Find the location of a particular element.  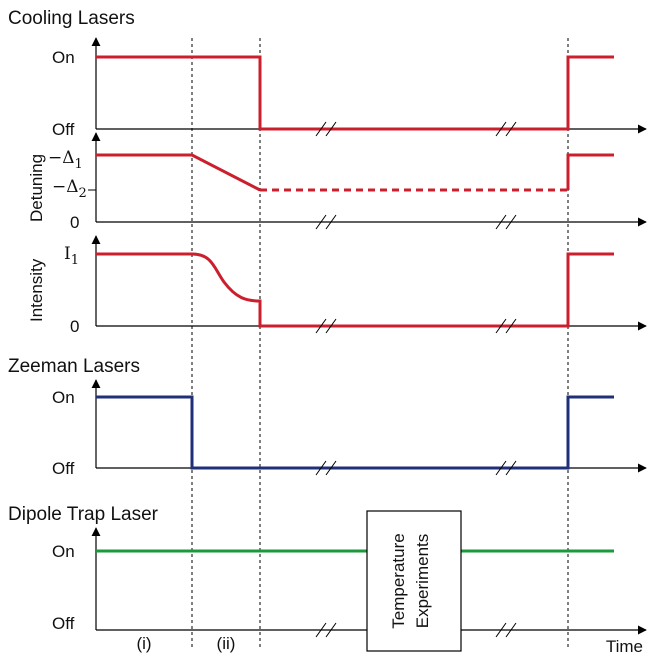

dipole-trap-title: Dipole Trap Laser is located at coordinates (83, 514).